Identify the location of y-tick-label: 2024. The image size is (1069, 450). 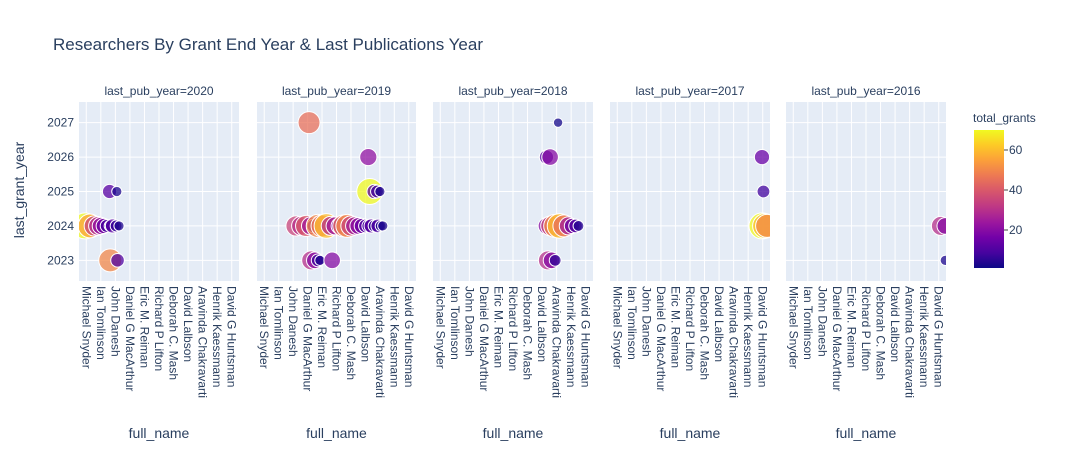
(60, 226).